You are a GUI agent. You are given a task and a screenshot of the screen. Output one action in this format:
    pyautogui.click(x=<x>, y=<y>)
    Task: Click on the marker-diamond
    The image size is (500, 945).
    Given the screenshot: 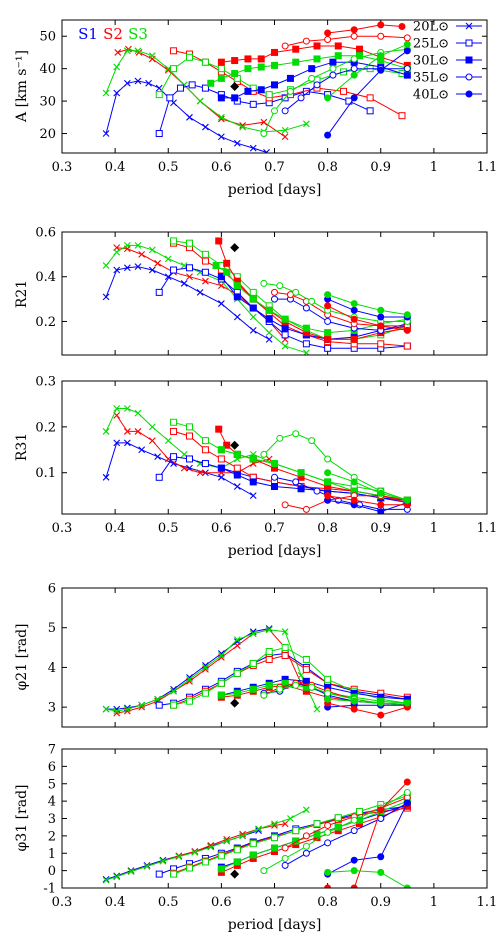 What is the action you would take?
    pyautogui.click(x=235, y=874)
    